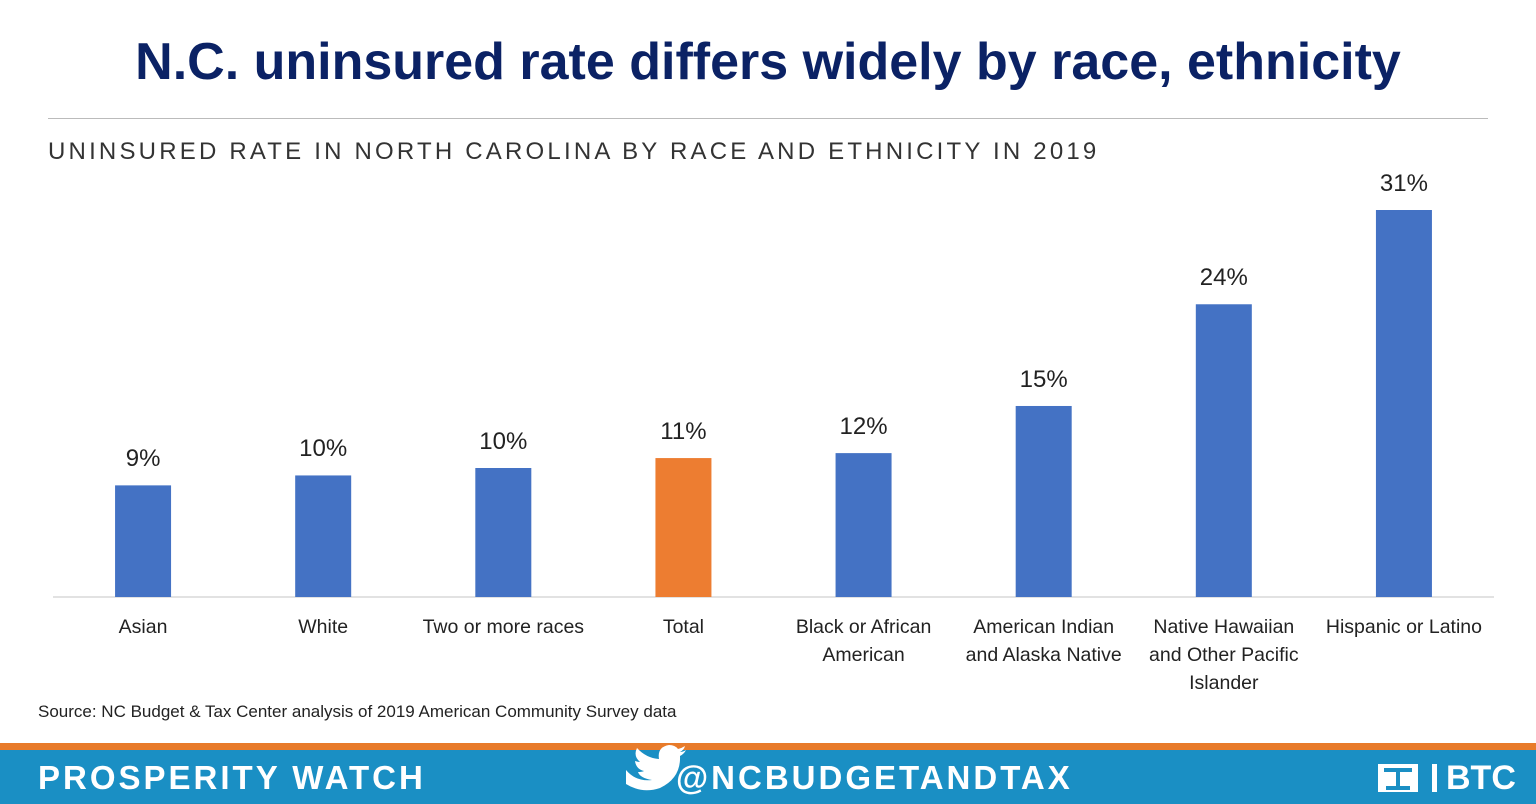 Image resolution: width=1536 pixels, height=804 pixels. What do you see at coordinates (768, 118) in the screenshot?
I see `rule` at bounding box center [768, 118].